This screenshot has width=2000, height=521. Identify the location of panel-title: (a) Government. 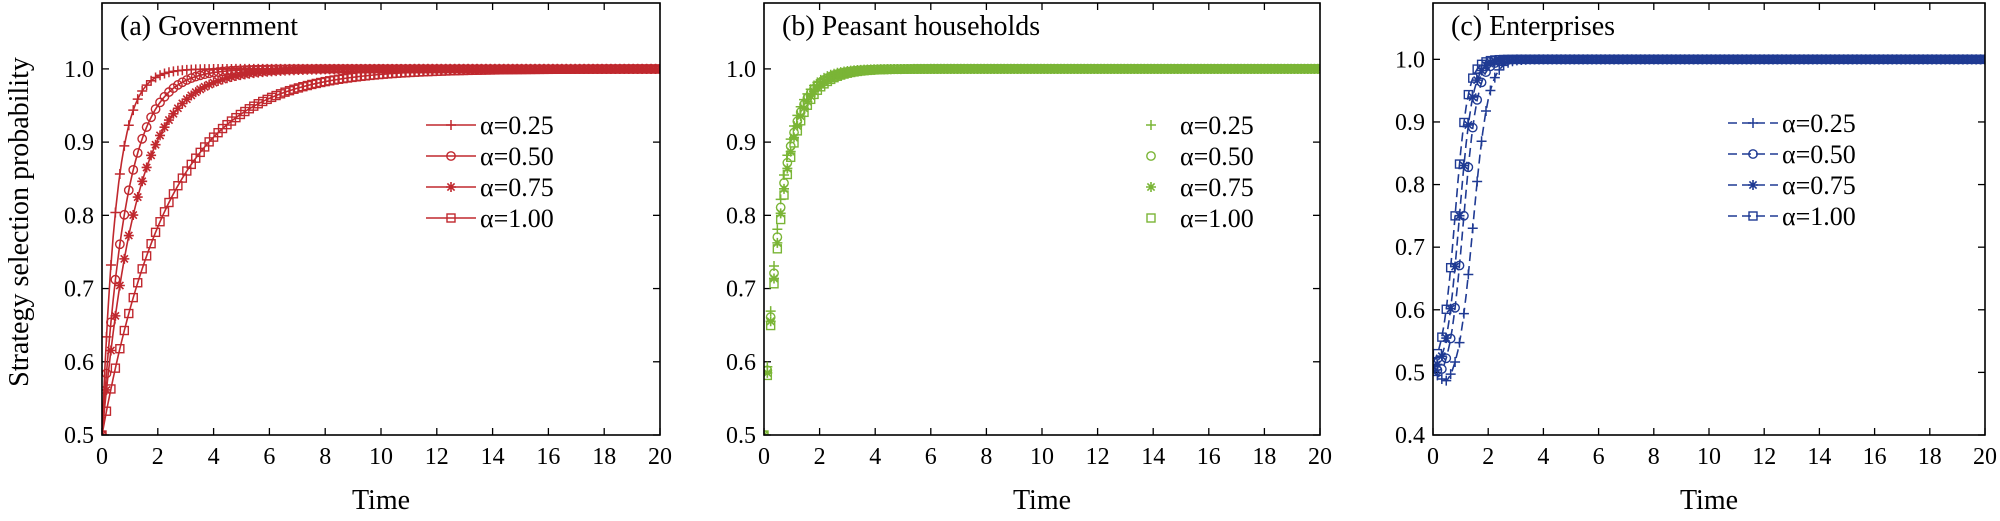
(209, 26).